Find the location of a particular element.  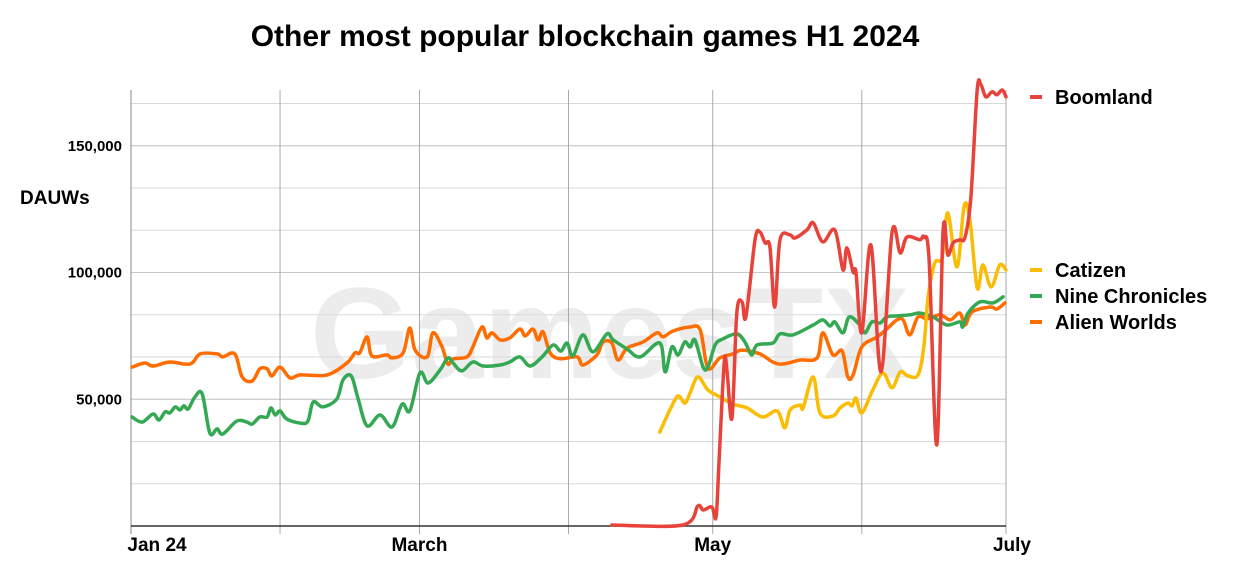

y-axis-label: DAUWs is located at coordinates (55, 198).